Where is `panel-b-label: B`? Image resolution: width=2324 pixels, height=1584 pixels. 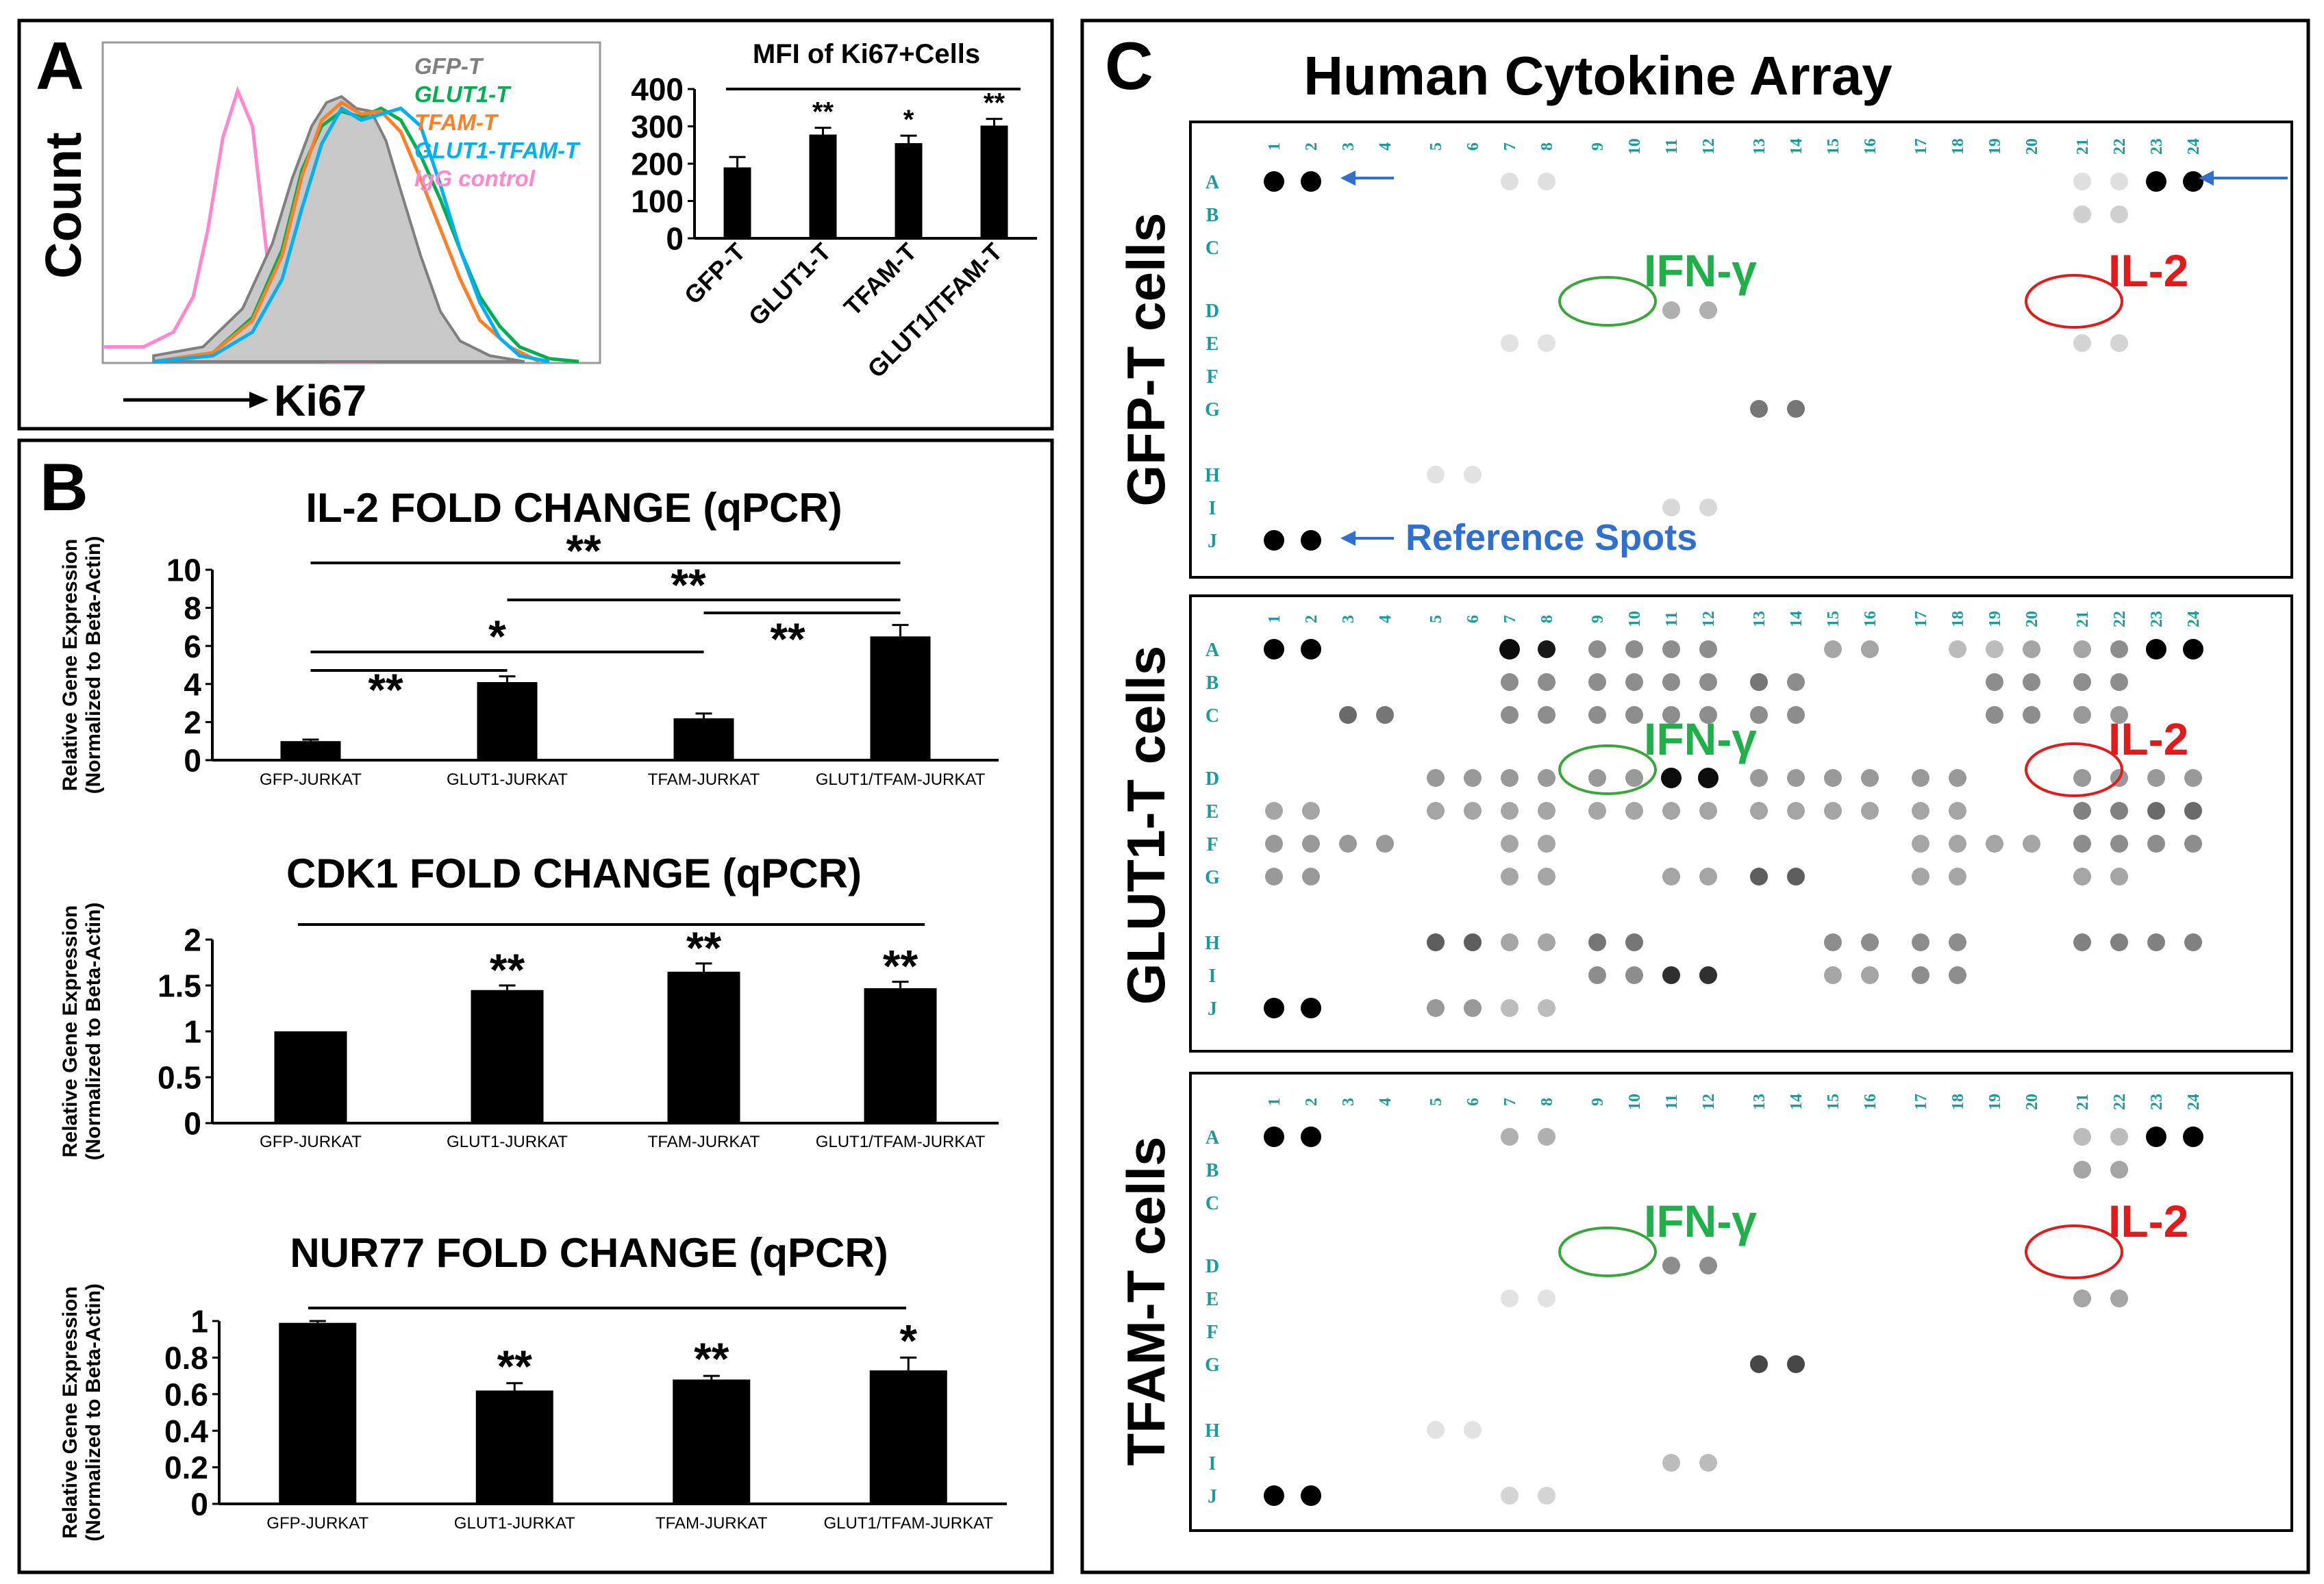
panel-b-label: B is located at coordinates (64, 487).